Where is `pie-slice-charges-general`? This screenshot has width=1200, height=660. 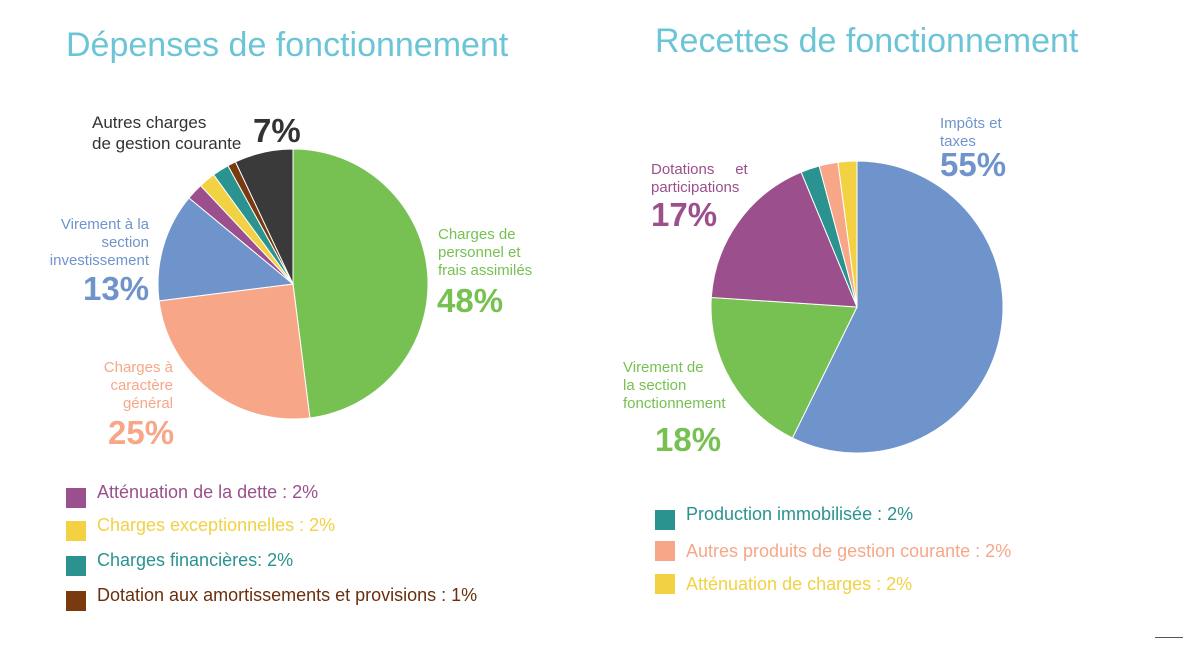
pie-slice-charges-general is located at coordinates (234, 351).